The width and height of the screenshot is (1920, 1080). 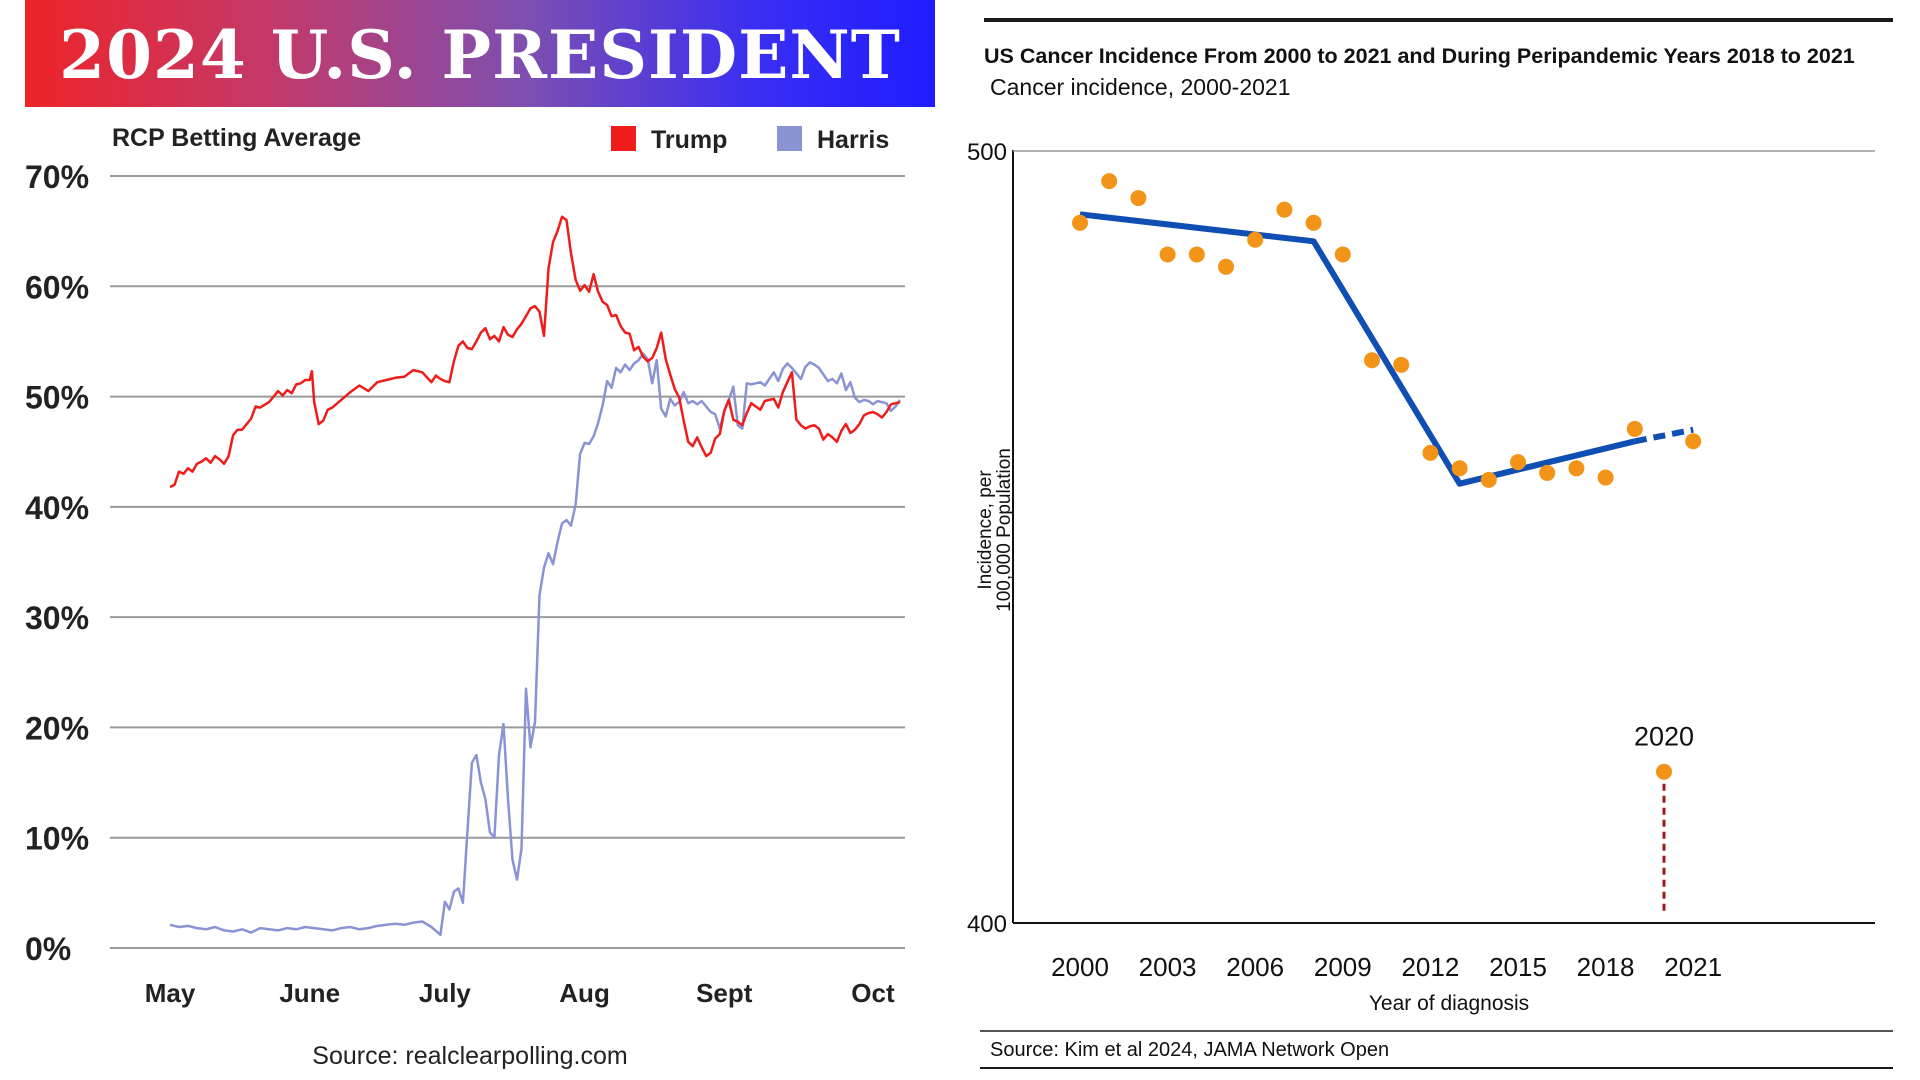 I want to click on projected-trend-line, so click(x=1664, y=435).